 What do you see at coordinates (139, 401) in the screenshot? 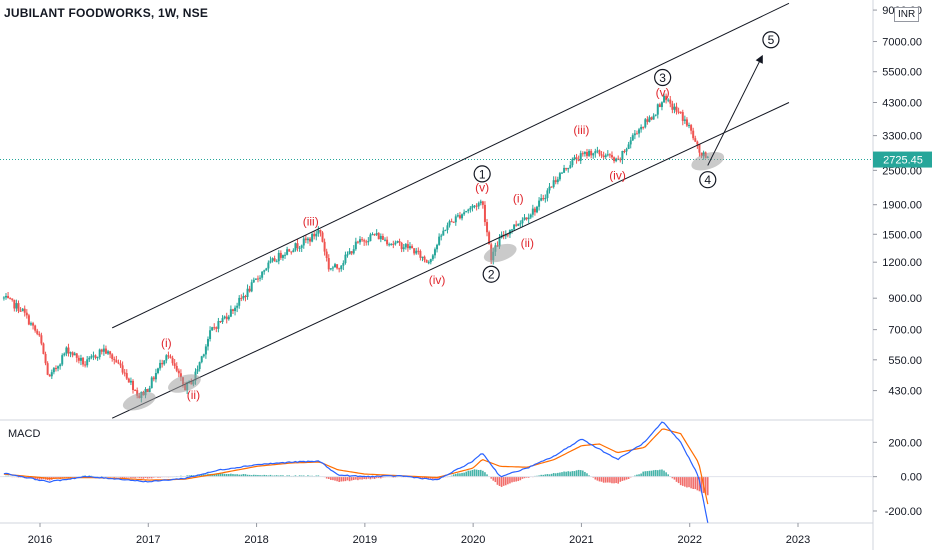
I see `highlight-ellipse` at bounding box center [139, 401].